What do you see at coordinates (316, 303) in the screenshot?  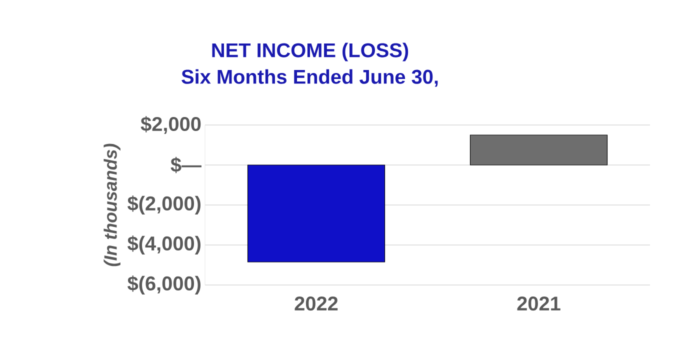 I see `x-tick-label: 2022` at bounding box center [316, 303].